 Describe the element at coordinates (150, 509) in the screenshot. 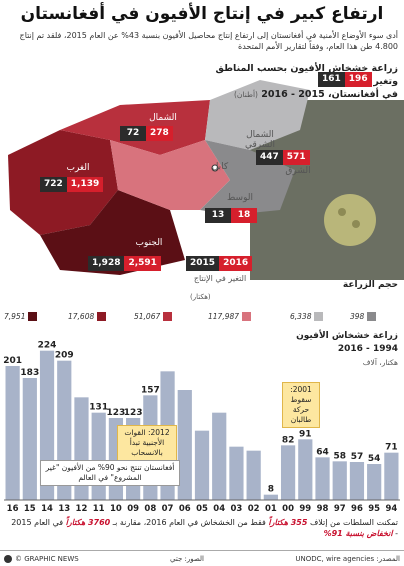

I see `x-tick-label: 08` at that location.